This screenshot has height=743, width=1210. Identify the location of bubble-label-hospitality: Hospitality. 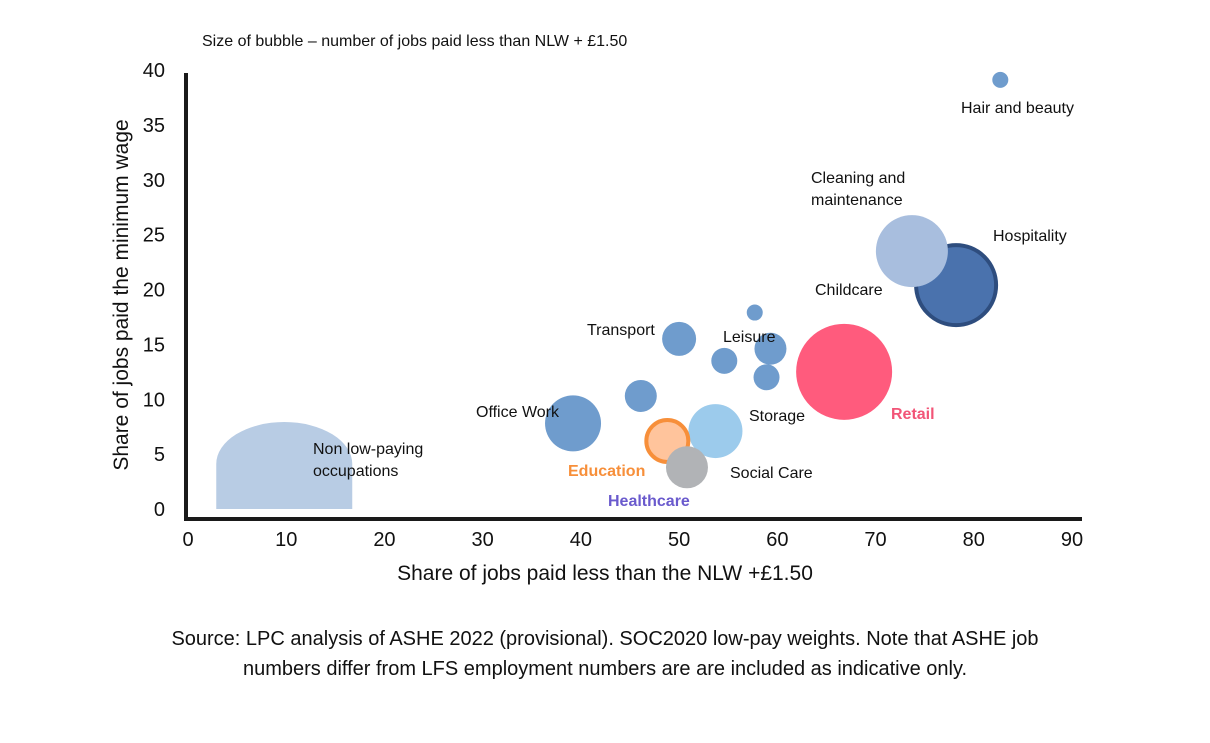
(1030, 236).